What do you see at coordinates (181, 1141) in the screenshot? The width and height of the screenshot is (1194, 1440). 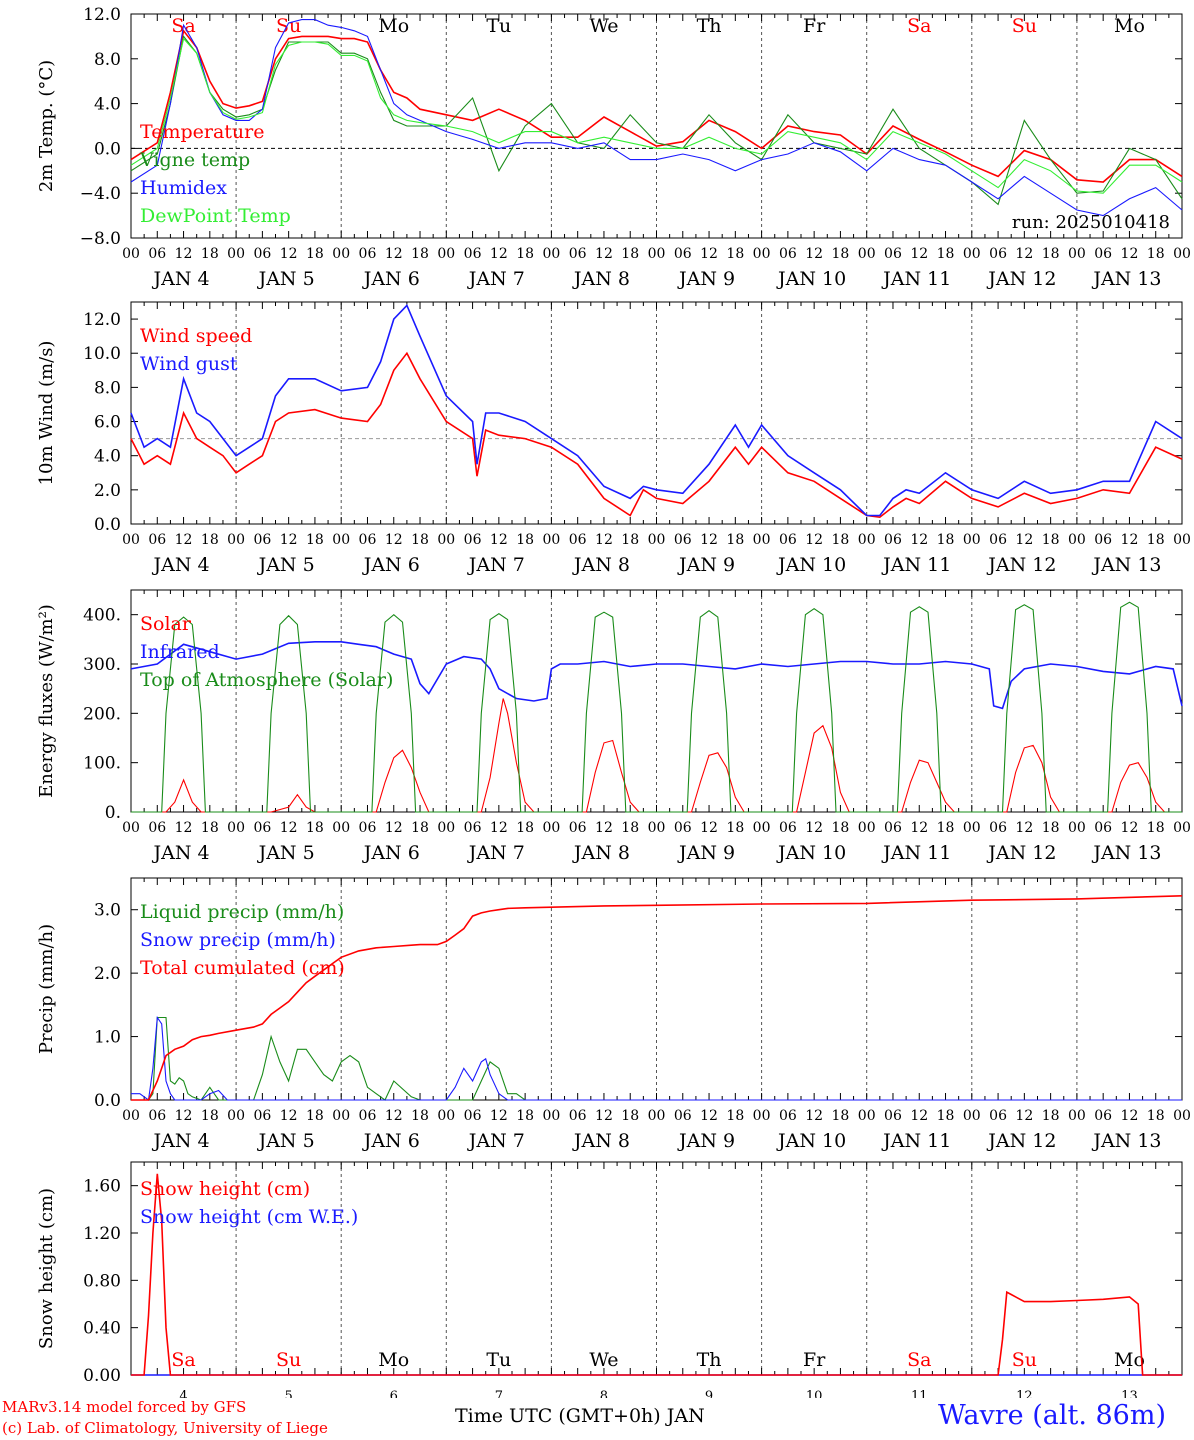 I see `date-label: JAN 4` at bounding box center [181, 1141].